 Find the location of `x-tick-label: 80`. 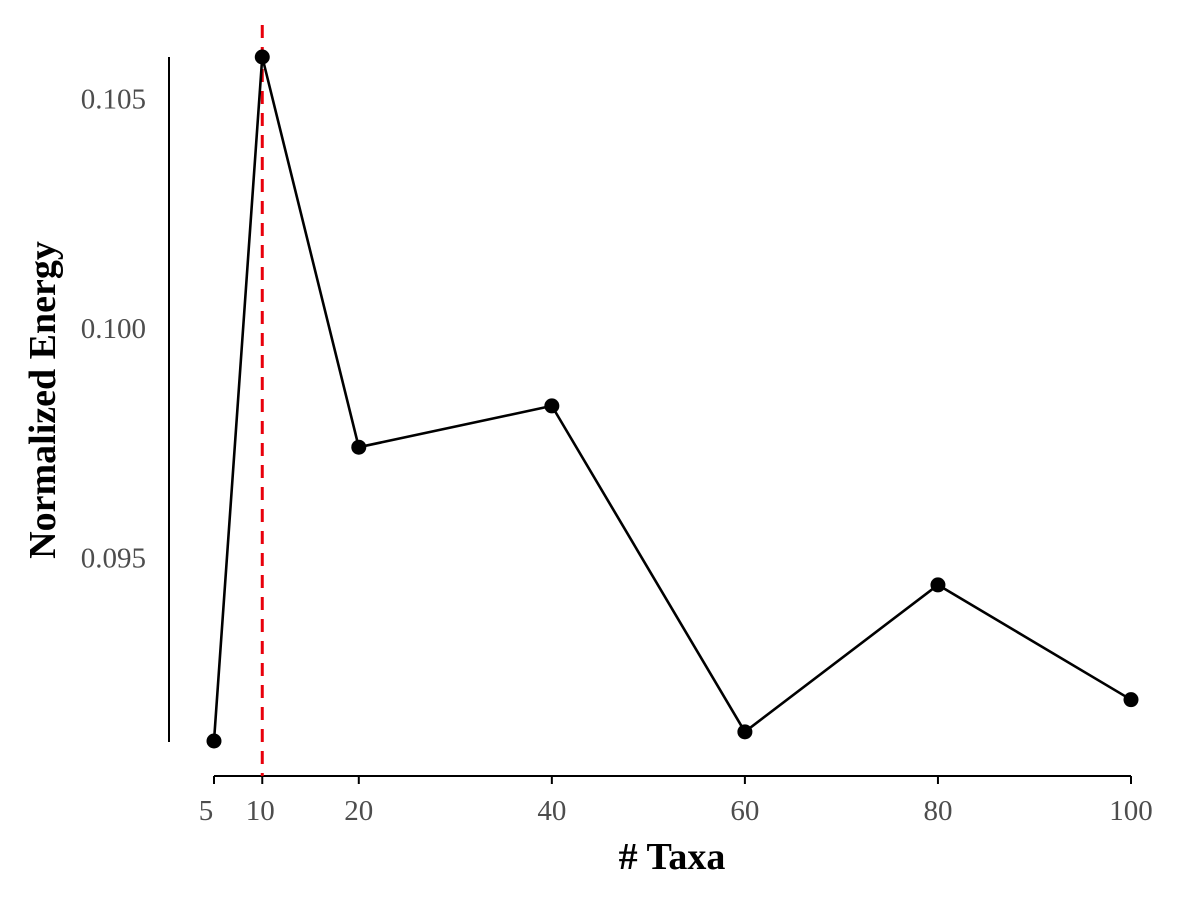

x-tick-label: 80 is located at coordinates (937, 811).